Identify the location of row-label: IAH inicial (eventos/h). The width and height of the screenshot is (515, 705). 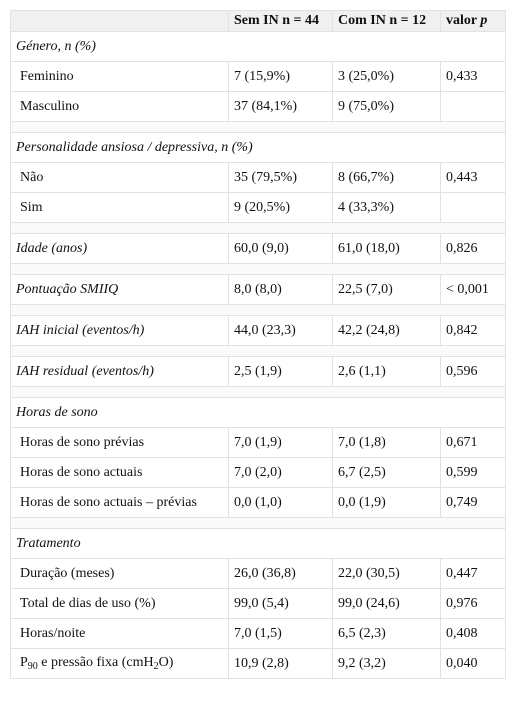
(119, 330).